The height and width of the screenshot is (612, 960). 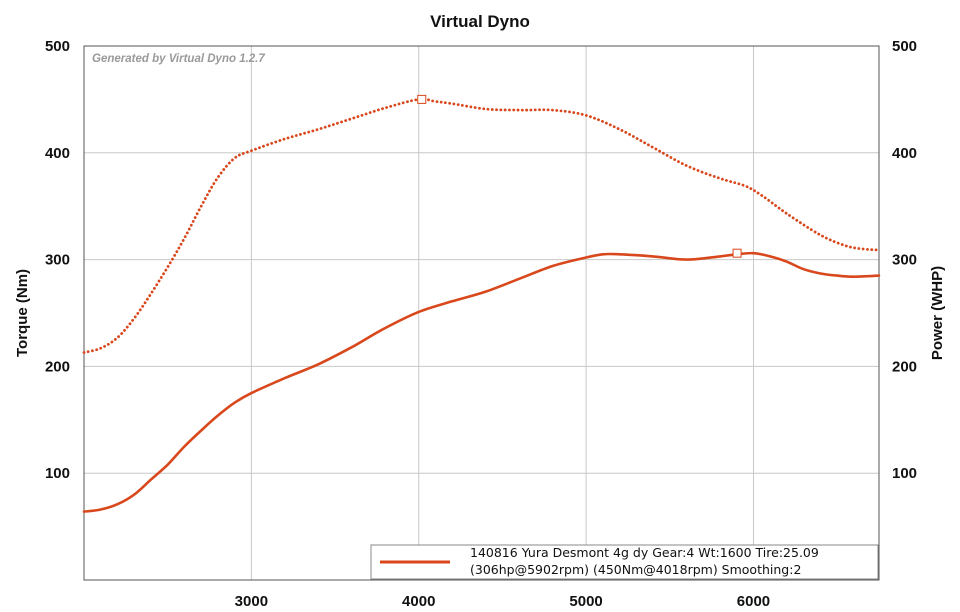 I want to click on y-left-tick-label: 100, so click(x=57, y=473).